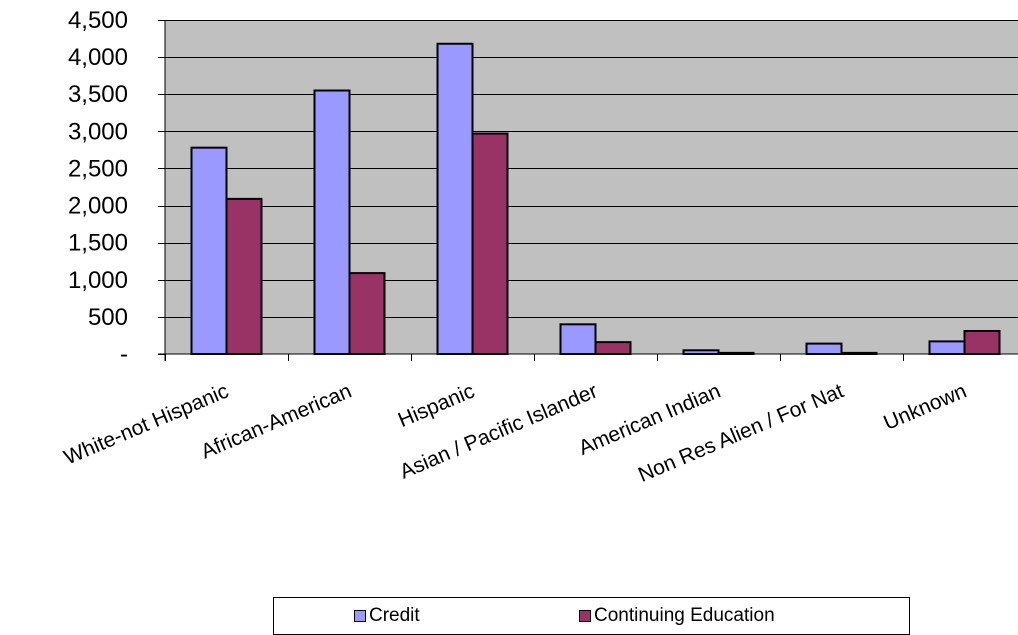  Describe the element at coordinates (98, 206) in the screenshot. I see `y-tick-label: 2,000` at that location.